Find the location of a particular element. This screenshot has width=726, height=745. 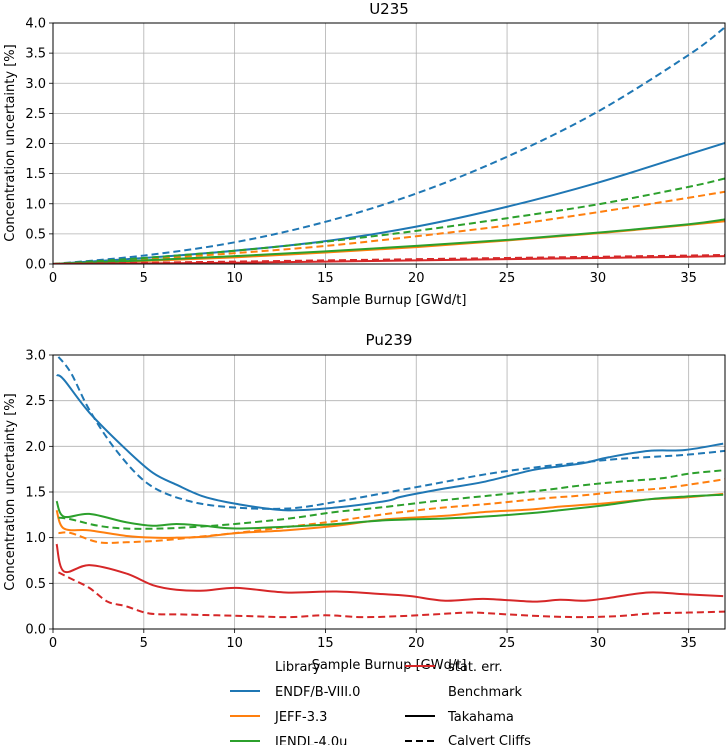

legend-label-calvert-cliffs: Calvert Cliffs is located at coordinates (489, 739).